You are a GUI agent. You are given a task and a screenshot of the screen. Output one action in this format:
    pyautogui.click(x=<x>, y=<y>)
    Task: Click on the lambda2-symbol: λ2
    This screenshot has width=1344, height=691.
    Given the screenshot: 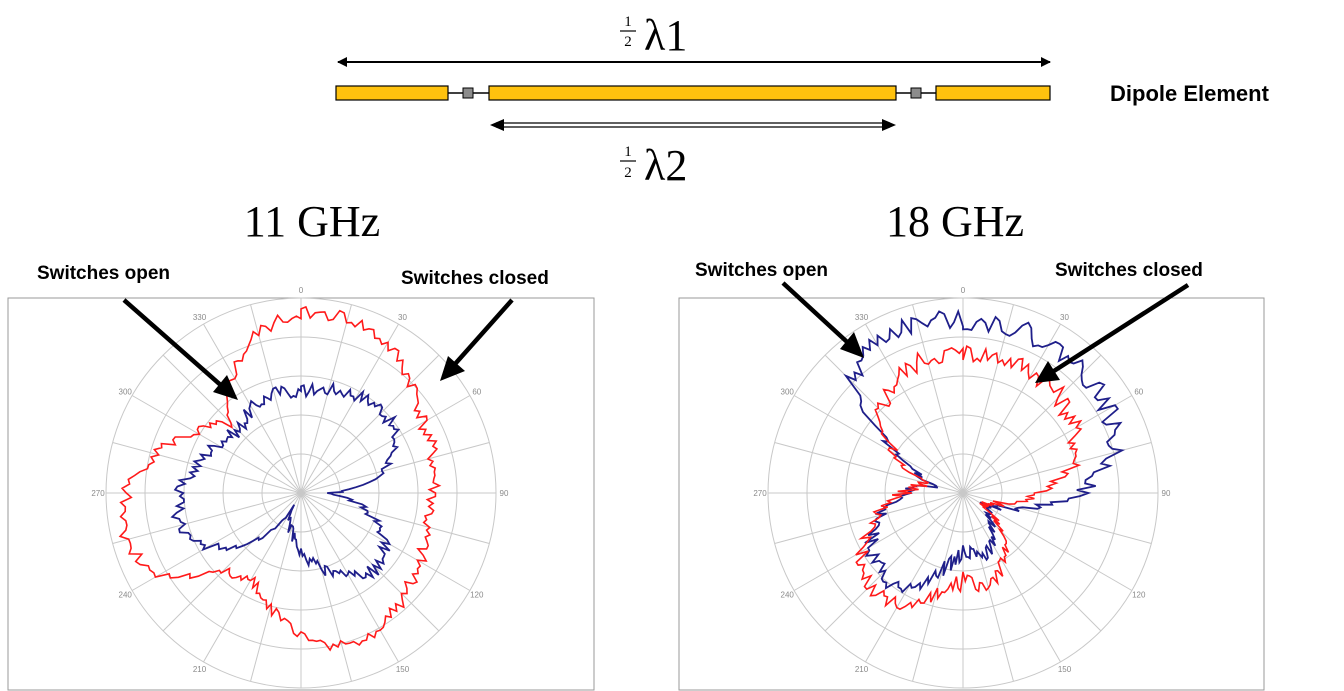 What is the action you would take?
    pyautogui.click(x=665, y=165)
    